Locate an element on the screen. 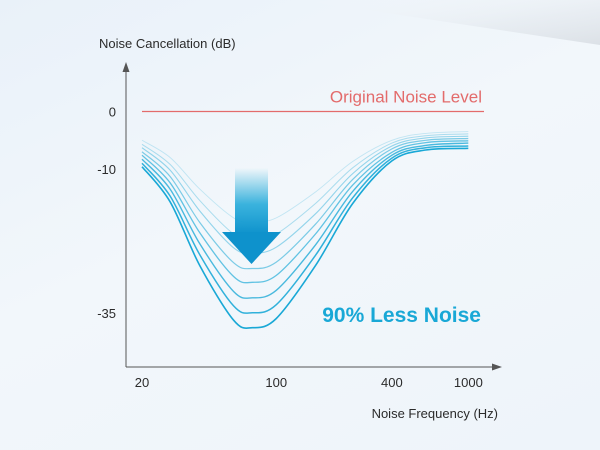  y-tick-label: 0 is located at coordinates (112, 112).